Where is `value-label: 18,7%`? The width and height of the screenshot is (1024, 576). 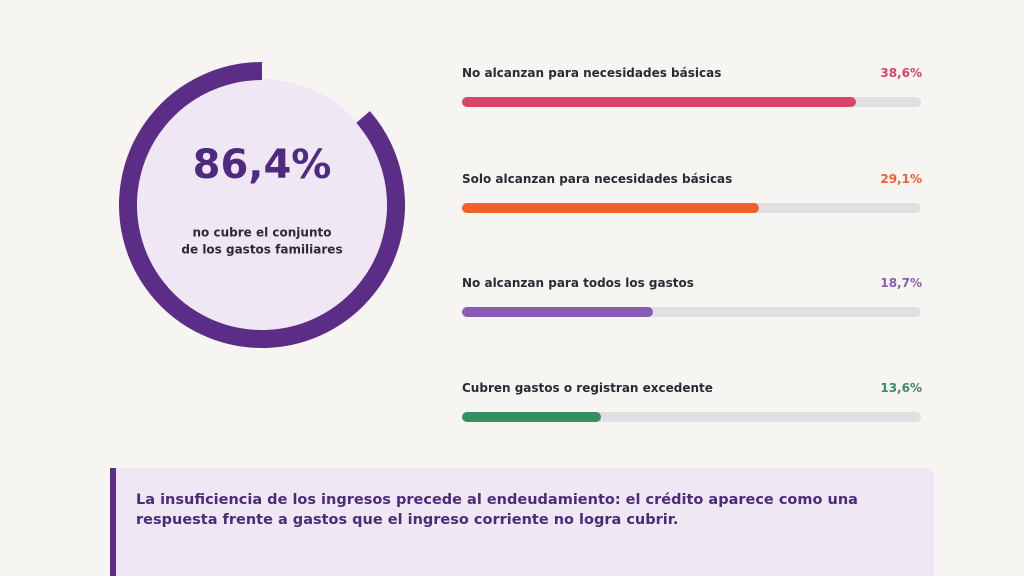 value-label: 18,7% is located at coordinates (901, 283).